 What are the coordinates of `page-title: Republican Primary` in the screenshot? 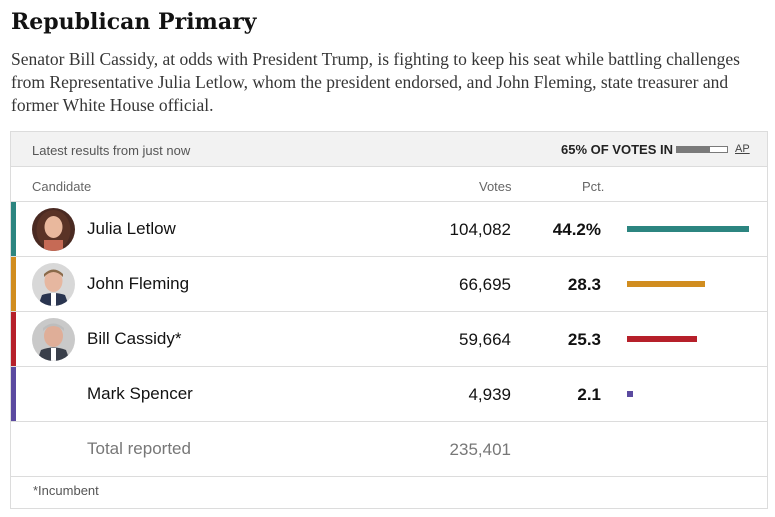 It's located at (134, 22).